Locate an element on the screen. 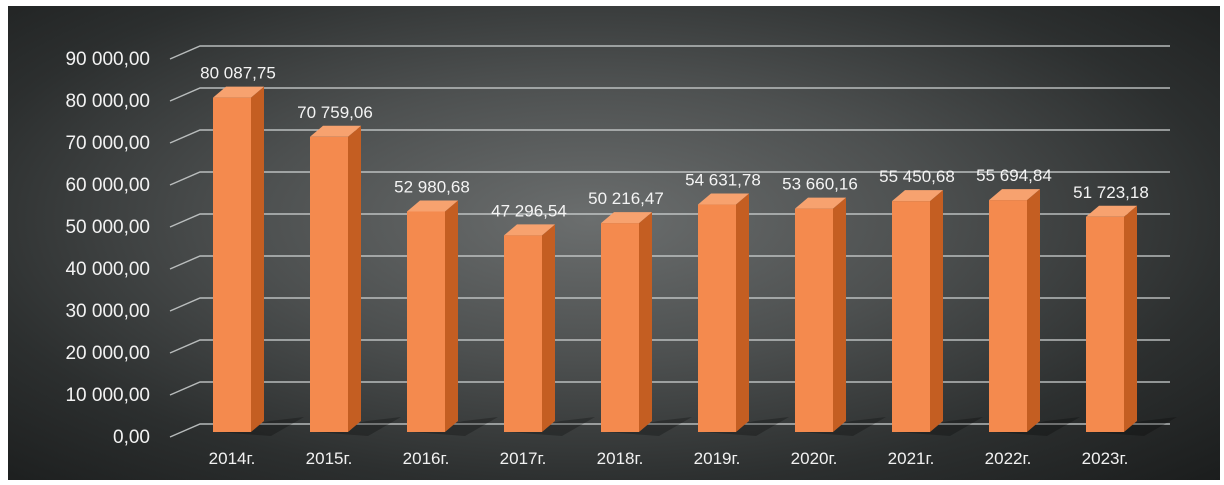 The image size is (1224, 485). y-tick-label: 80 000,00 is located at coordinates (107, 101).